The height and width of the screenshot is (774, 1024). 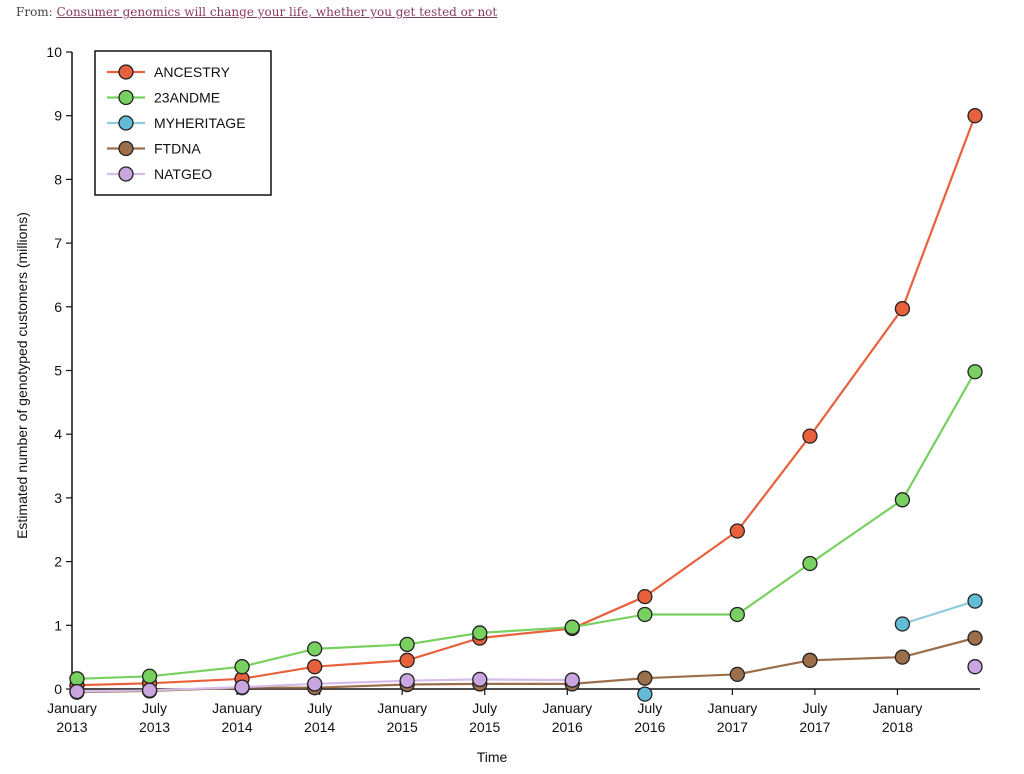 I want to click on legend: ANCESTRY 23ANDME MYHERITAGE FTDNA NATGEO, so click(x=183, y=123).